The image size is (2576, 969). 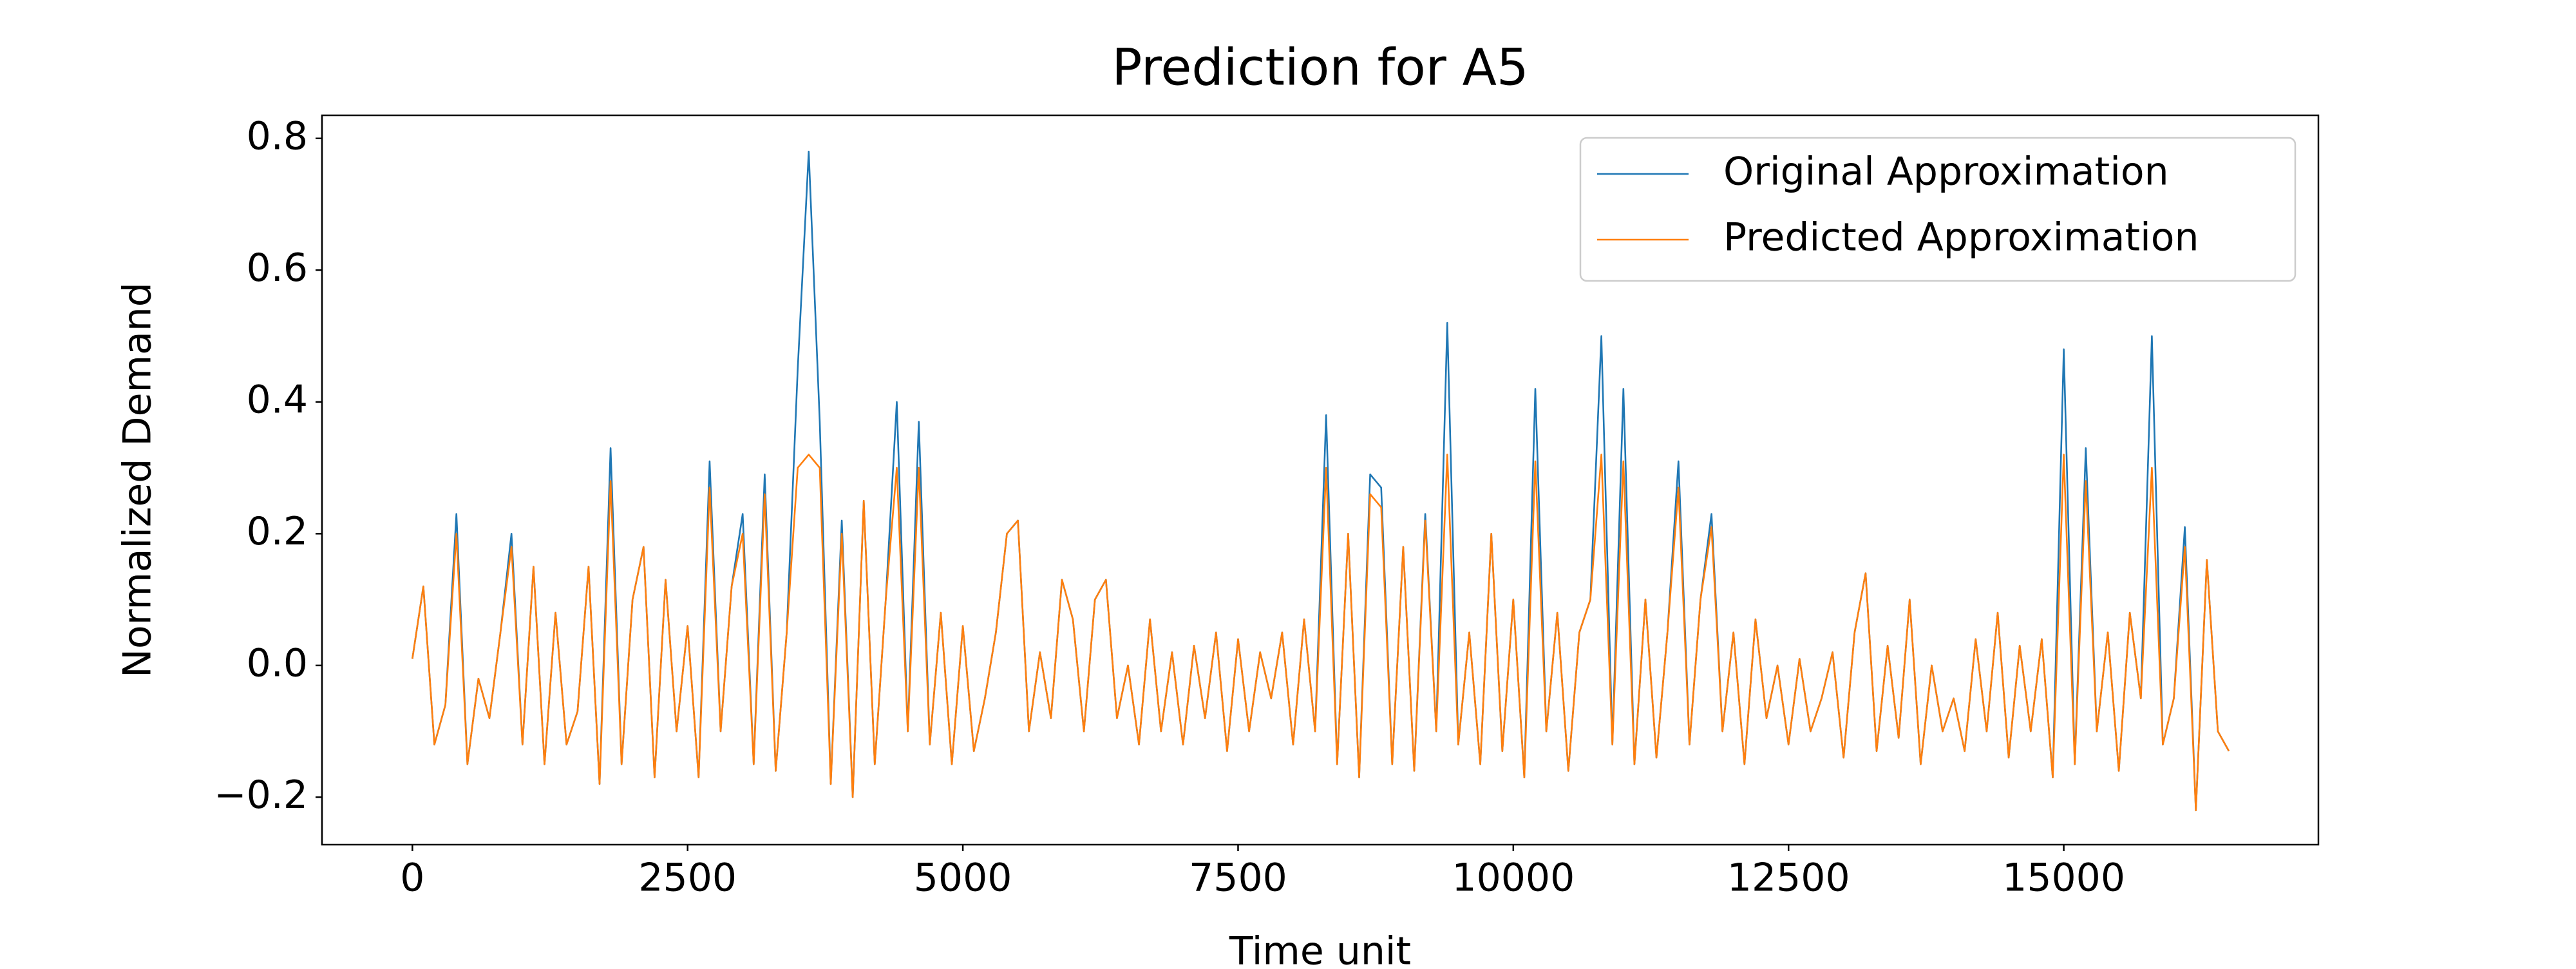 I want to click on legend-label: Predicted Approximation, so click(x=1961, y=237).